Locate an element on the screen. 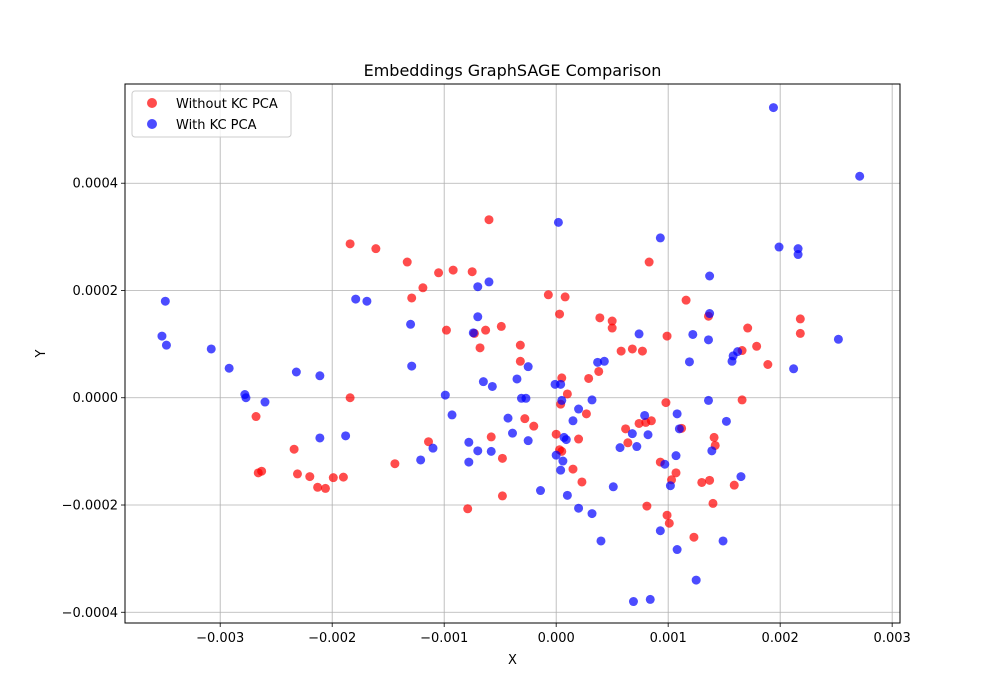 This screenshot has width=1000, height=700. chart-title: Embeddings GraphSAGE Comparison is located at coordinates (513, 70).